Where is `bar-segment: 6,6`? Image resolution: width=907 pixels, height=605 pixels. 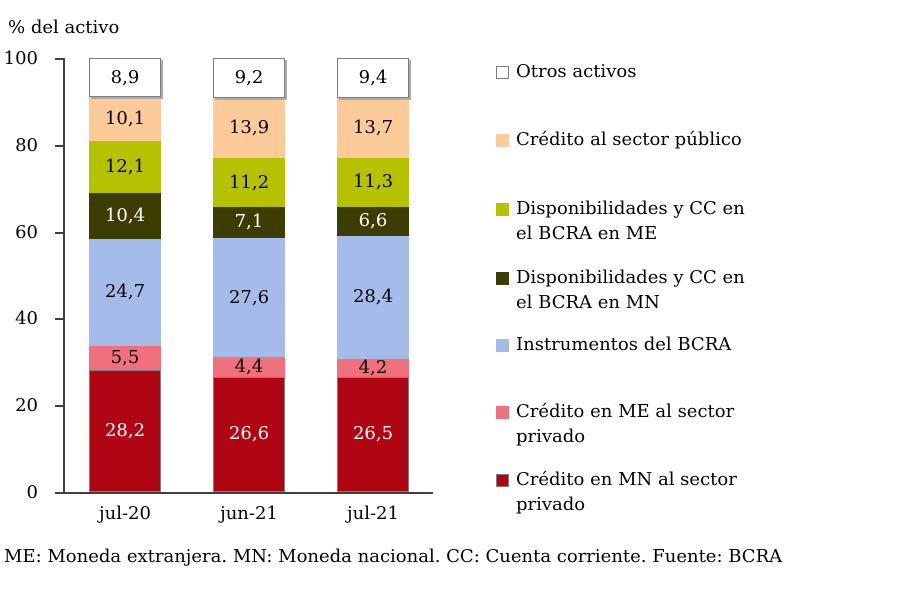 bar-segment: 6,6 is located at coordinates (373, 221).